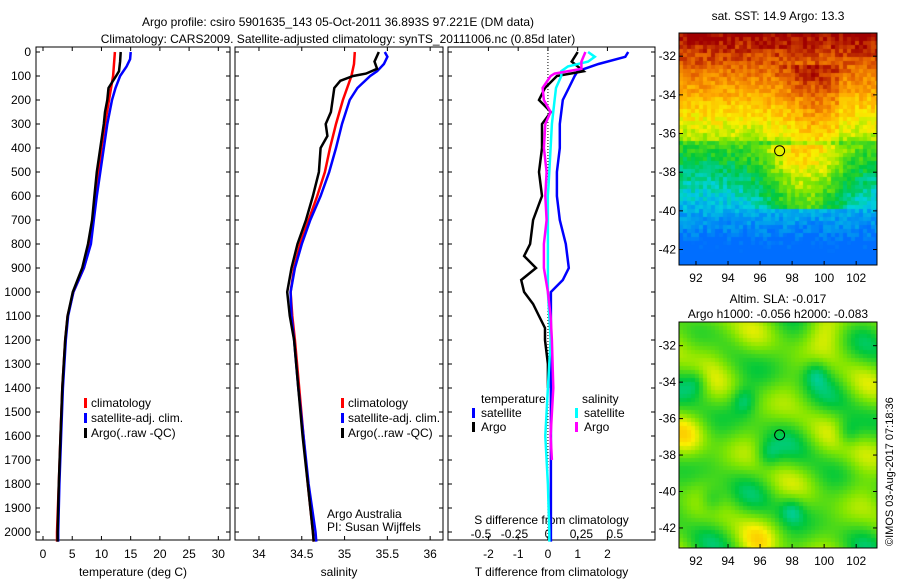  Describe the element at coordinates (430, 554) in the screenshot. I see `x-tick-label: 36` at that location.